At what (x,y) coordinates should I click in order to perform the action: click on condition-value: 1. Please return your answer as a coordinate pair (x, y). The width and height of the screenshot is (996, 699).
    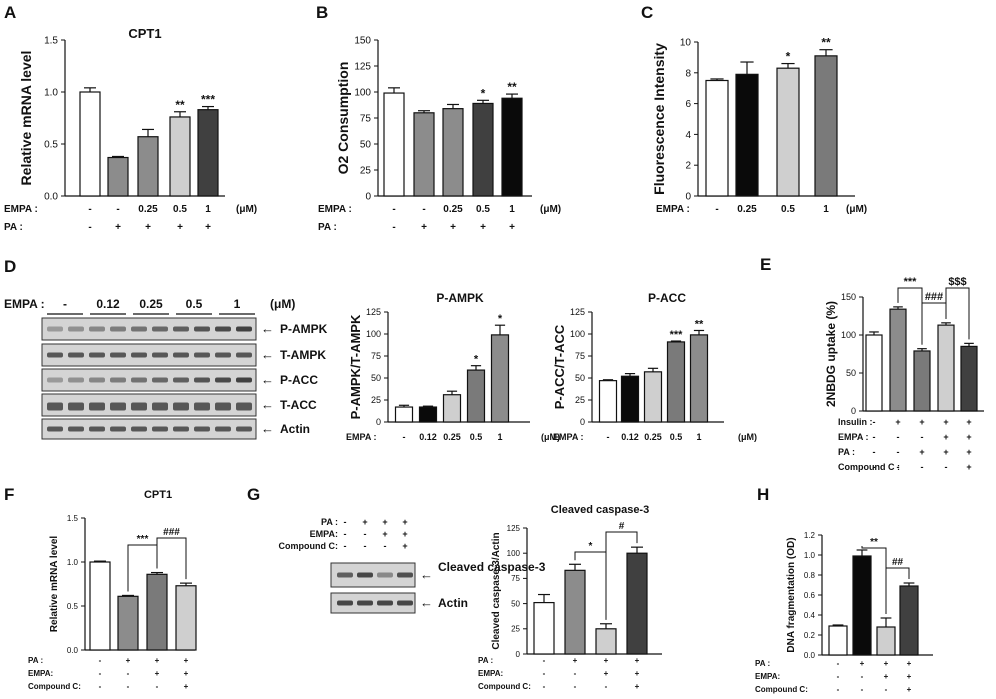
    Looking at the image, I should click on (698, 437).